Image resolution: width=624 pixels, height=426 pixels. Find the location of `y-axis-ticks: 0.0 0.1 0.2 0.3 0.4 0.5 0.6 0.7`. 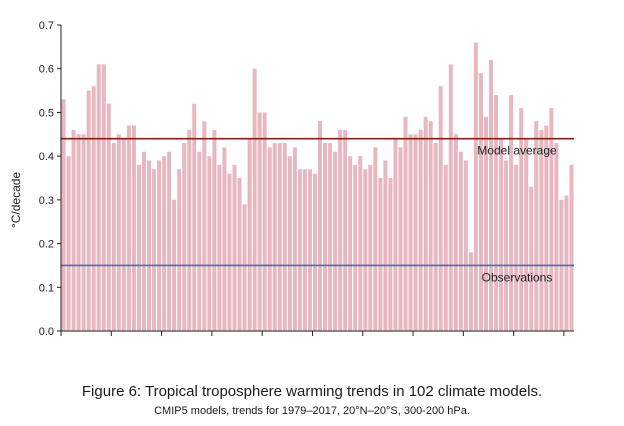

y-axis-ticks: 0.0 0.1 0.2 0.3 0.4 0.5 0.6 0.7 is located at coordinates (50, 179).